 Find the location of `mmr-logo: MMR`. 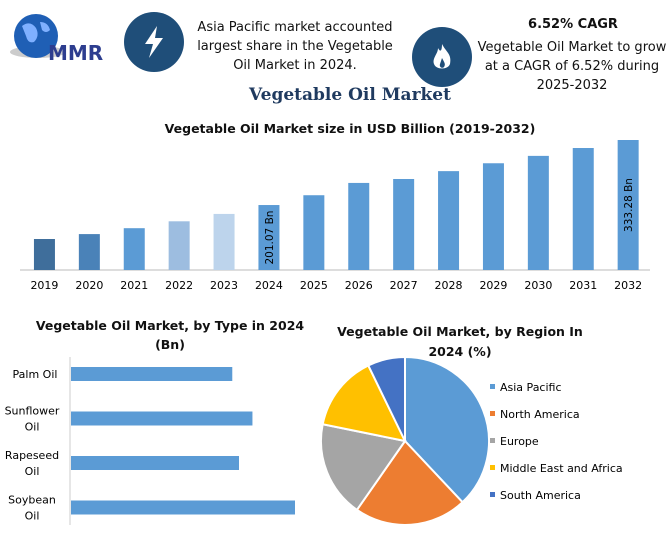

mmr-logo: MMR is located at coordinates (64, 40).